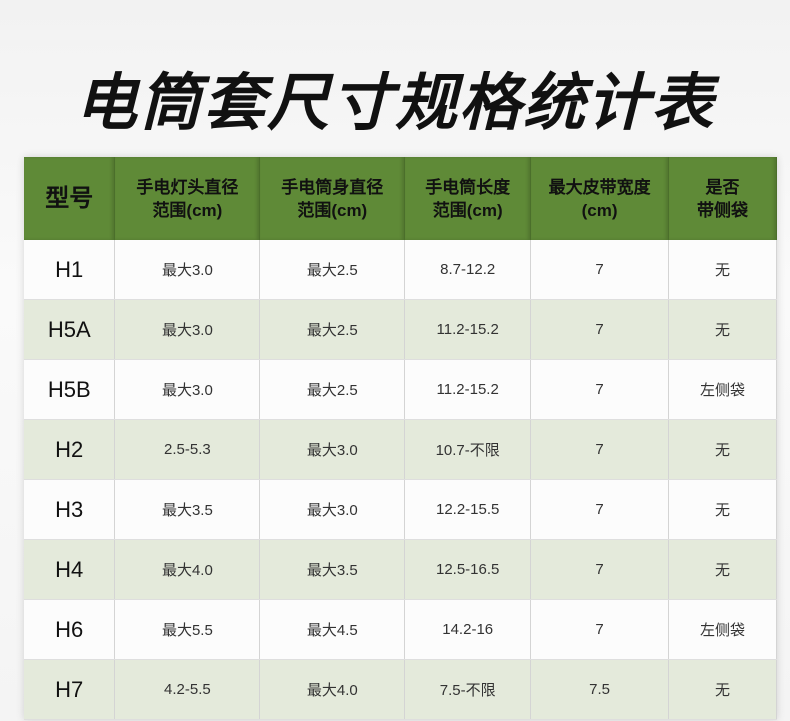 The image size is (790, 721). Describe the element at coordinates (468, 569) in the screenshot. I see `table-cell: 12.5-16.5` at that location.